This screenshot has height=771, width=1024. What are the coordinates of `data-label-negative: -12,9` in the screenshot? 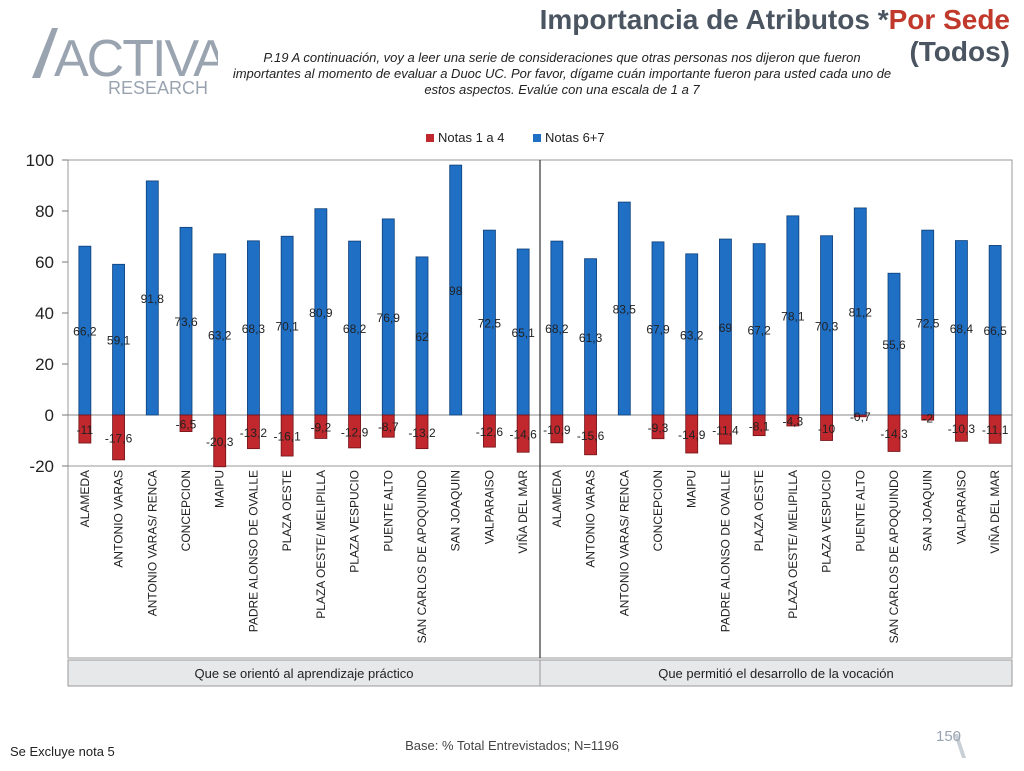 It's located at (355, 432).